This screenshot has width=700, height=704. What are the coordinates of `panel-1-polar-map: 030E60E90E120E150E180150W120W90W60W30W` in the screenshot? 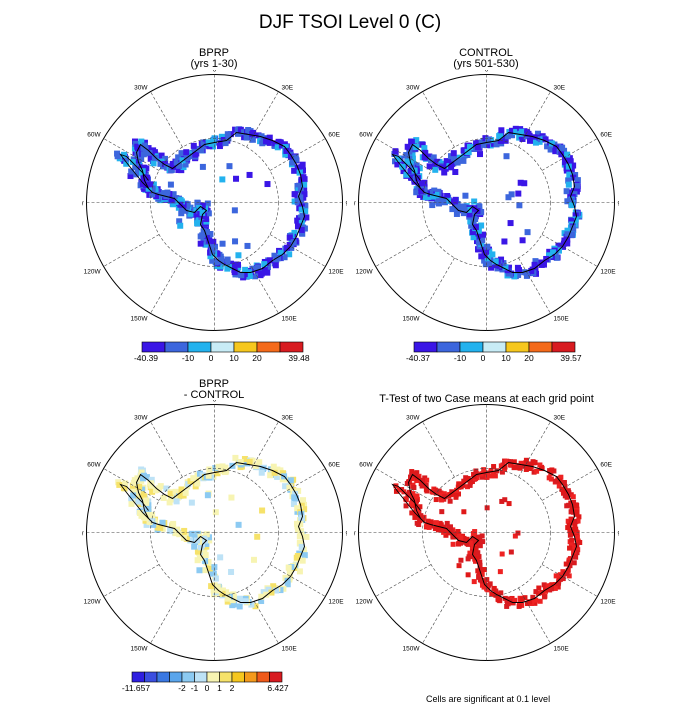 It's located at (215, 200).